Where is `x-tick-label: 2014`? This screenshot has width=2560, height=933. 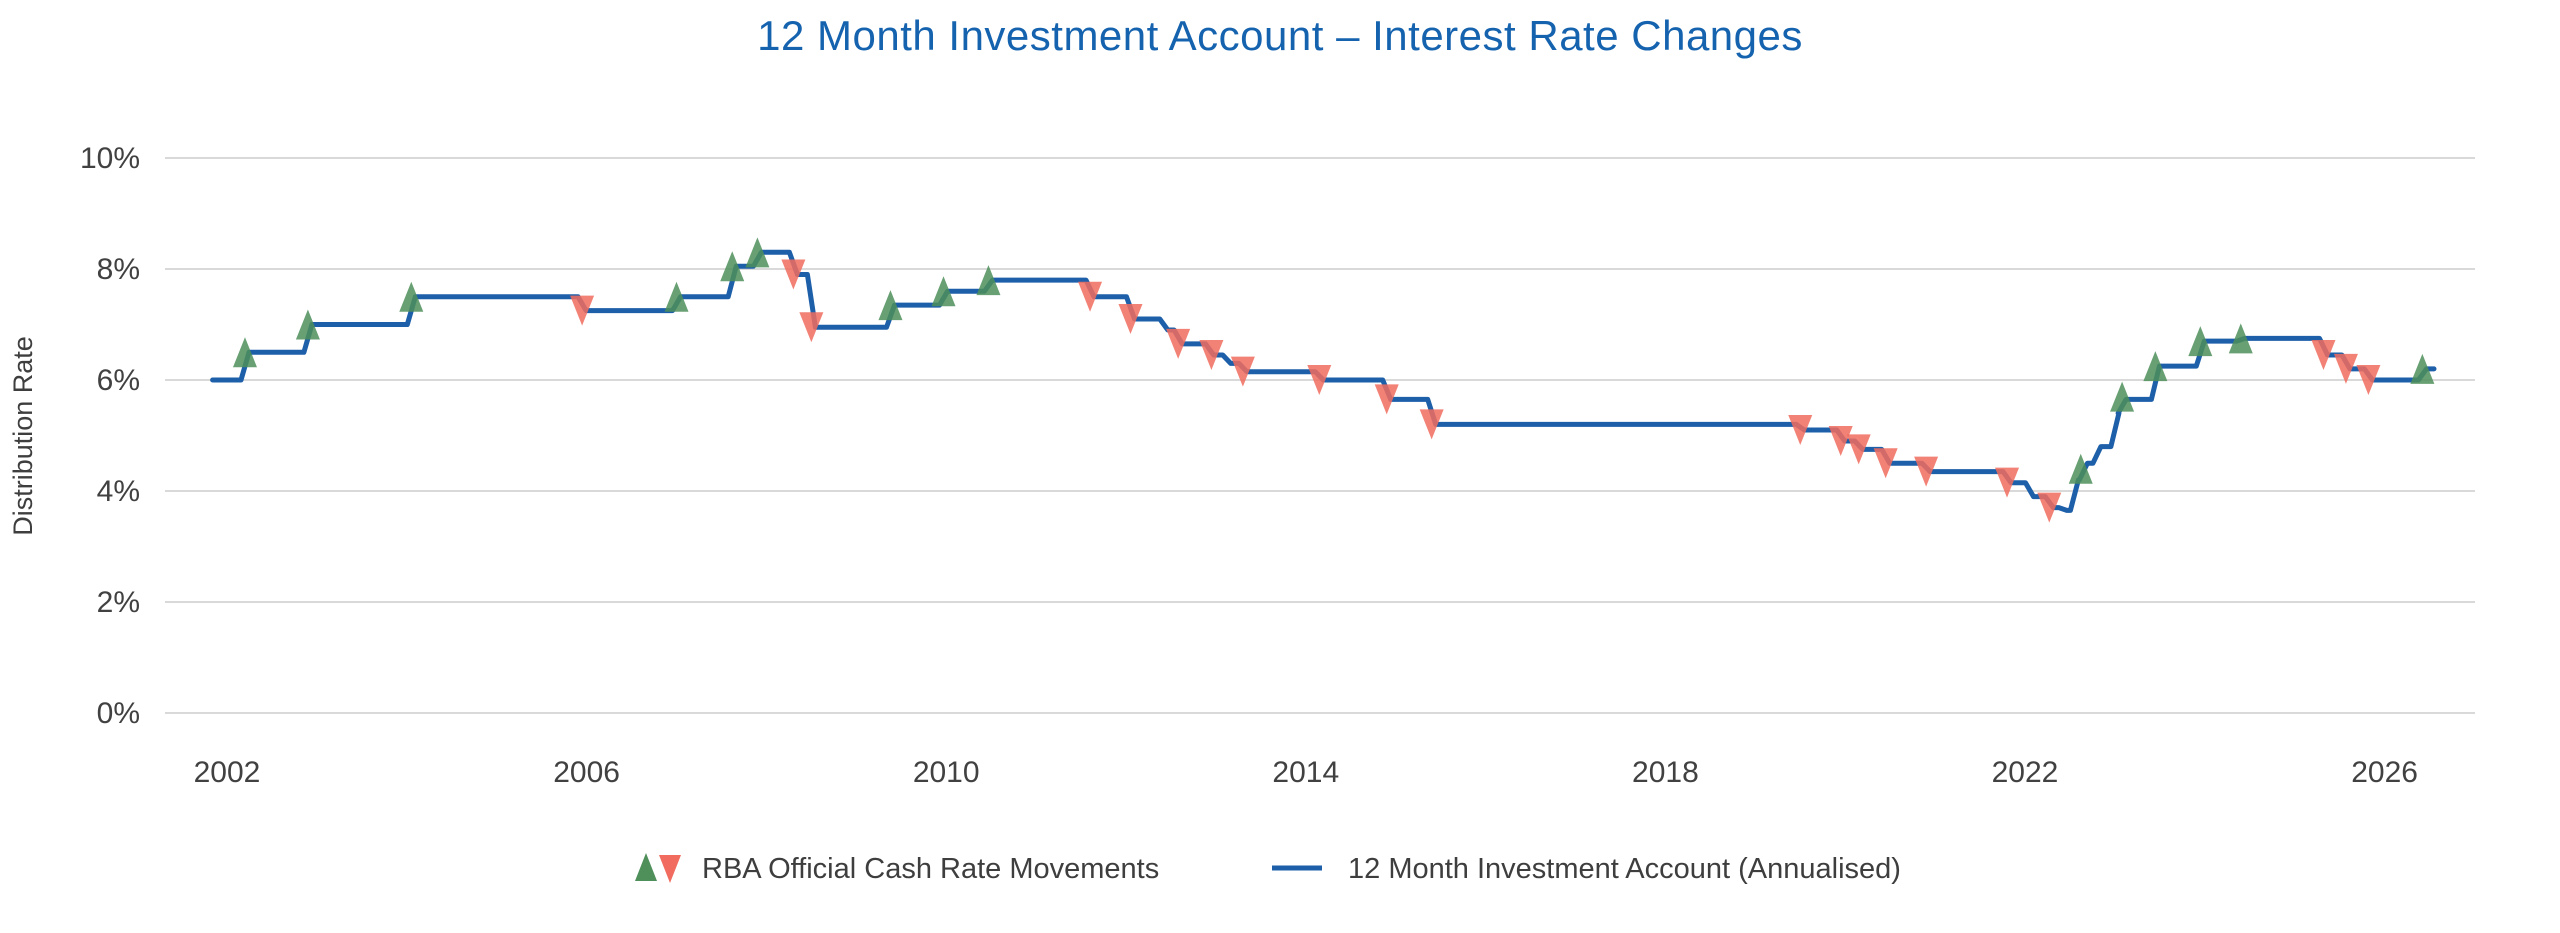
x-tick-label: 2014 is located at coordinates (1305, 772).